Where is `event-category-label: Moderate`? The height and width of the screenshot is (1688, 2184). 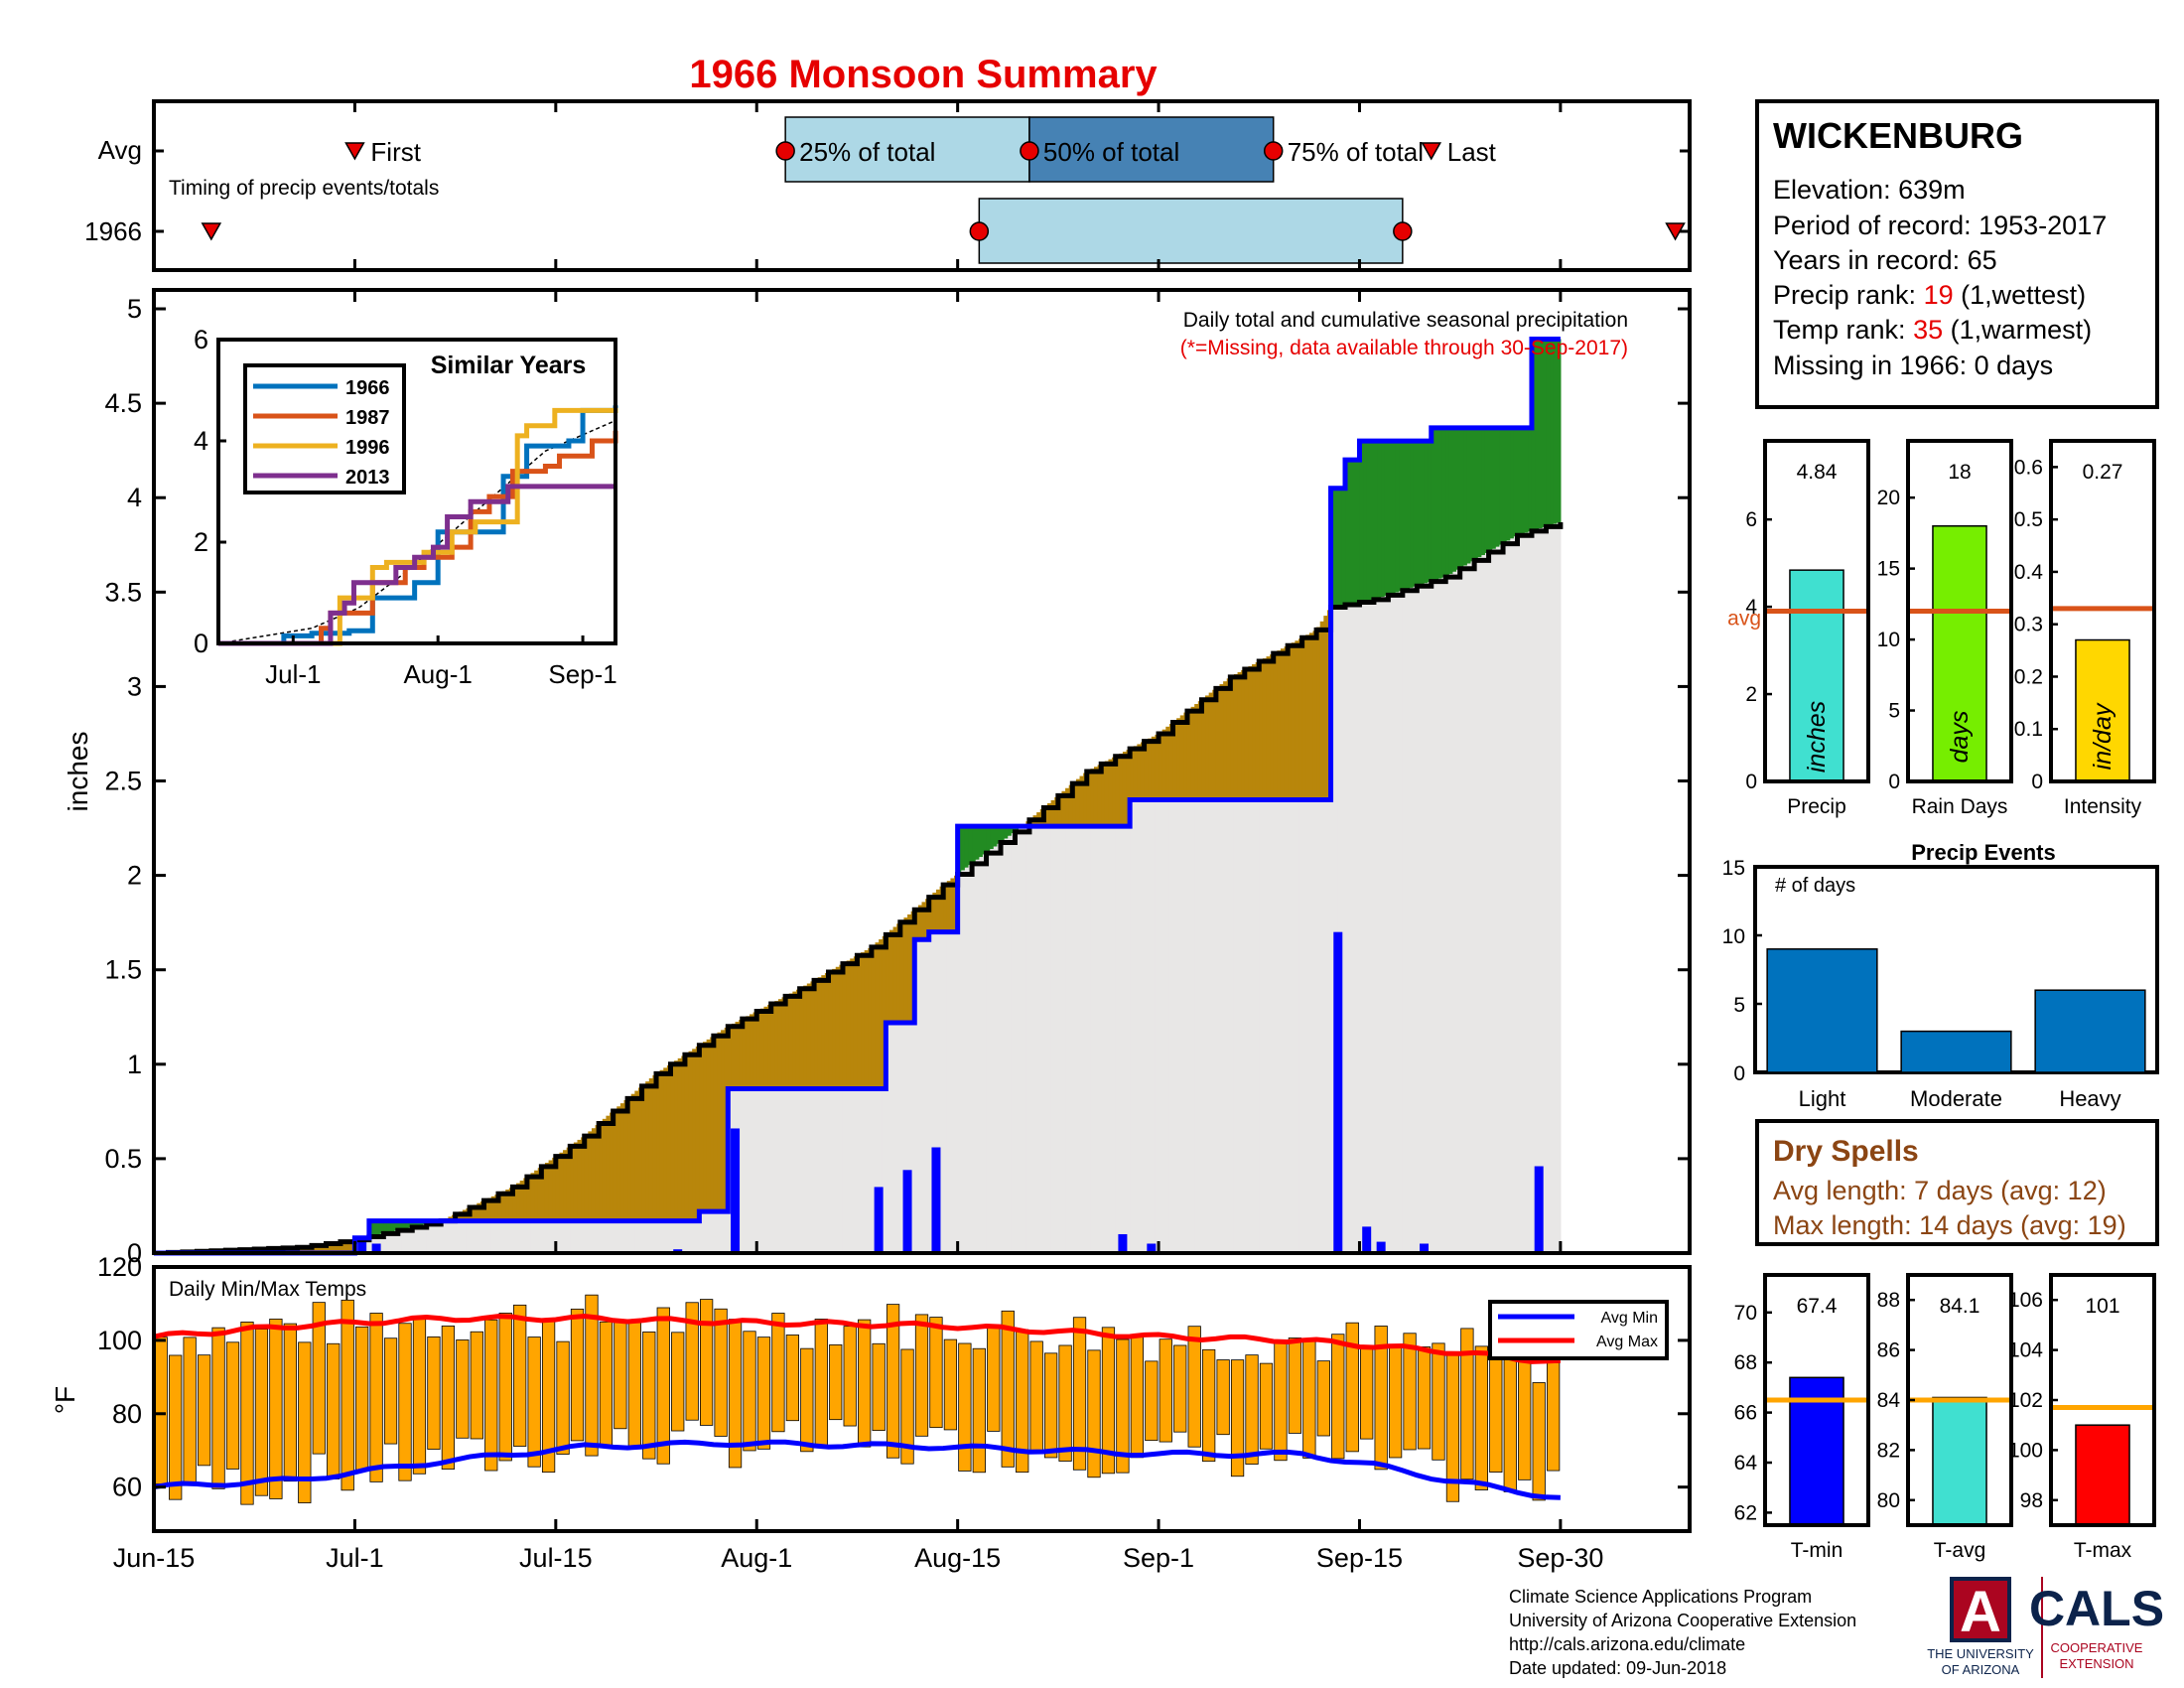 event-category-label: Moderate is located at coordinates (1956, 1098).